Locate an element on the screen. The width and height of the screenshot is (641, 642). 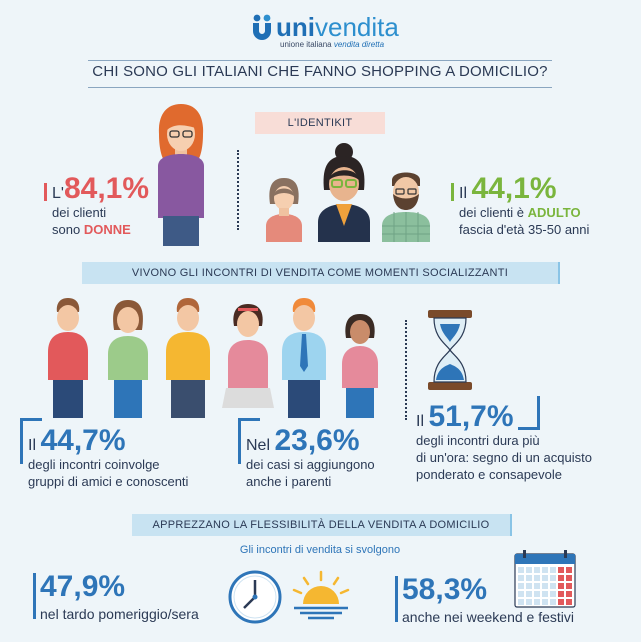
title-rule-top is located at coordinates (320, 60).